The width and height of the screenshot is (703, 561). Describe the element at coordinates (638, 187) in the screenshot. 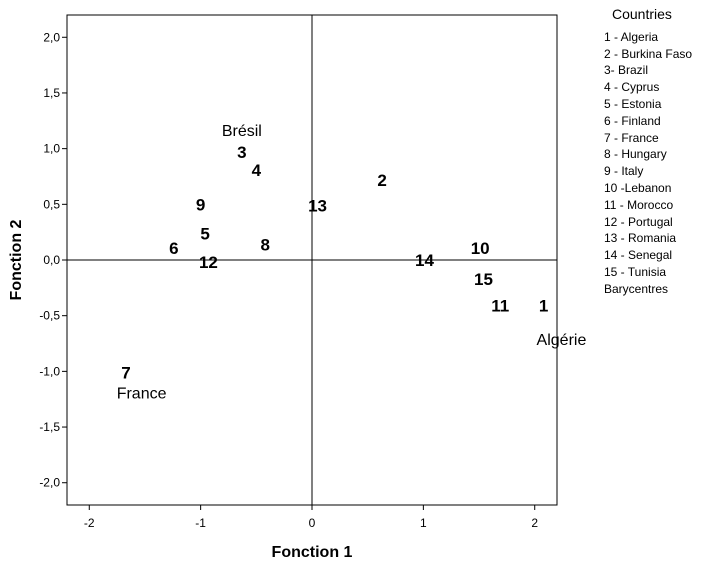

I see `legend-item: 10 -Lebanon` at that location.